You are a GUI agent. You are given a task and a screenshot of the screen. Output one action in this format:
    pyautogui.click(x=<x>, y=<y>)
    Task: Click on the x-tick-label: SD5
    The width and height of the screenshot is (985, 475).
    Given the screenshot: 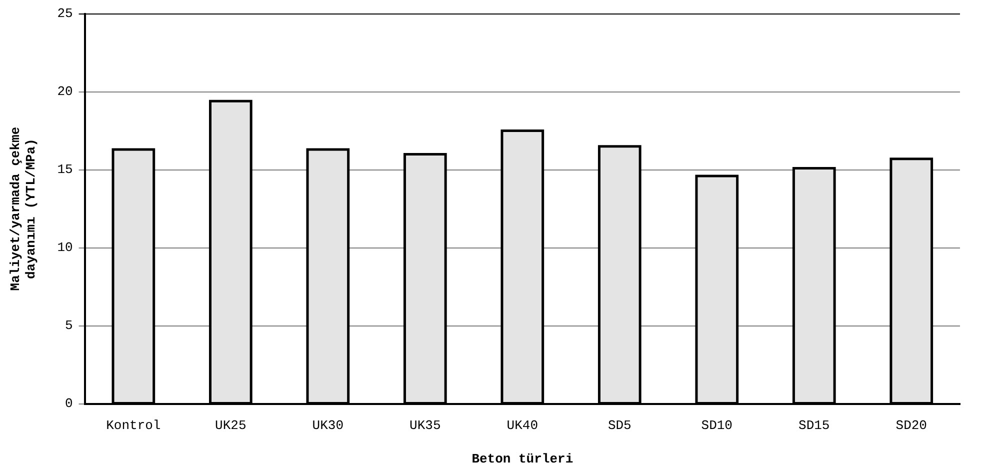 What is the action you would take?
    pyautogui.click(x=620, y=426)
    